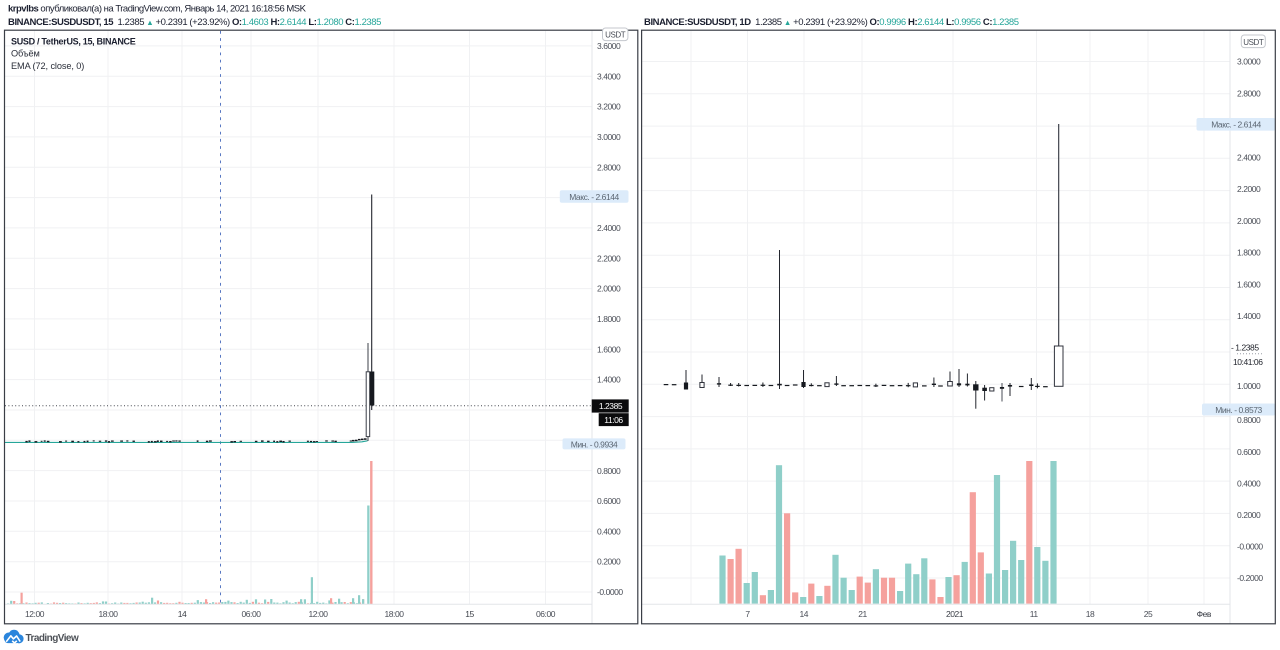 This screenshot has width=1280, height=650. Describe the element at coordinates (609, 107) in the screenshot. I see `svg-text: 3.2000` at that location.